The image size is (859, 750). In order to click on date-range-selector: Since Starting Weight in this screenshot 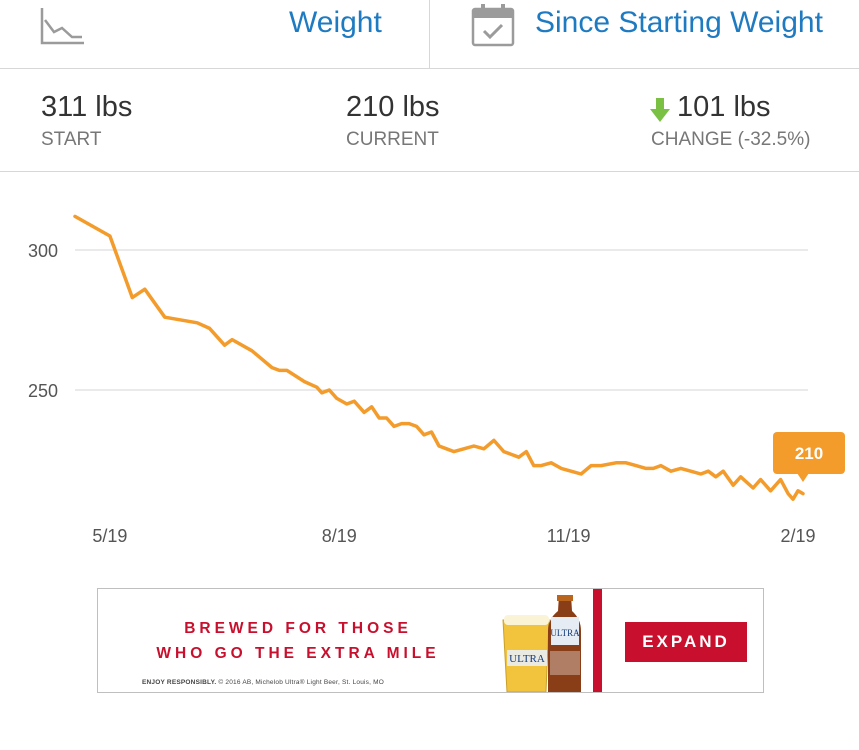, I will do `click(679, 22)`.